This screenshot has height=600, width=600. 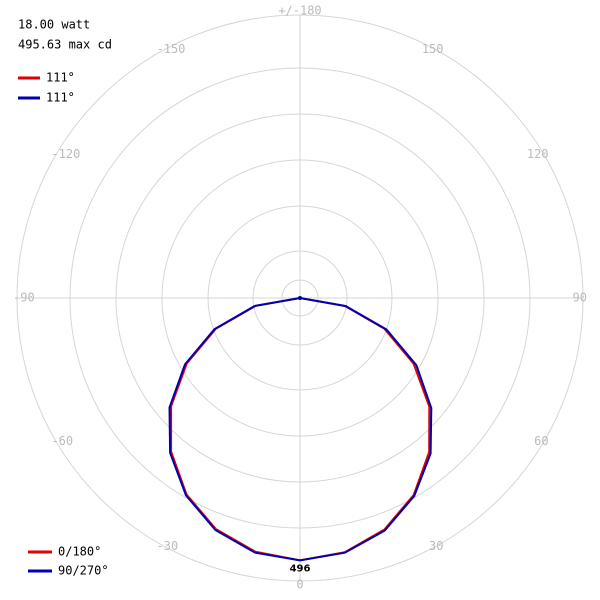 I want to click on center-dot, so click(x=300, y=298).